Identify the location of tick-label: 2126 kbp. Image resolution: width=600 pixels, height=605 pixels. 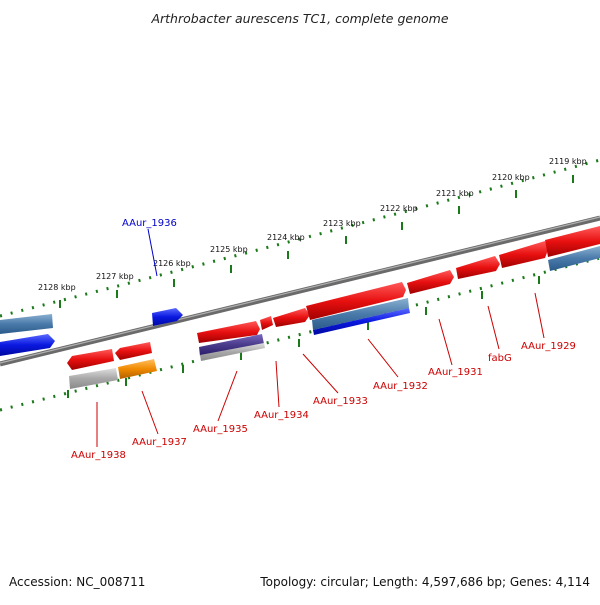
(172, 263).